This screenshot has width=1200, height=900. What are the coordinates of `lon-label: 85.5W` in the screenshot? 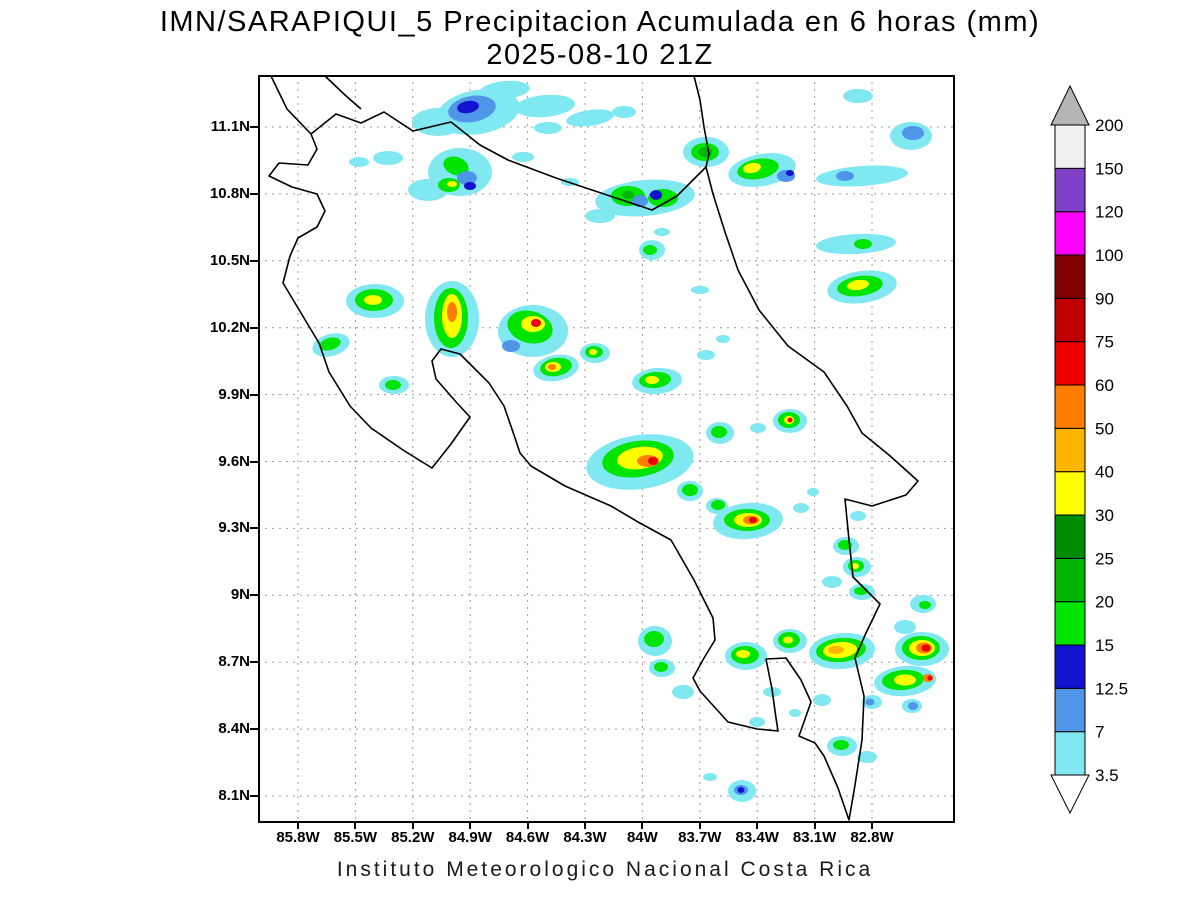 It's located at (355, 837).